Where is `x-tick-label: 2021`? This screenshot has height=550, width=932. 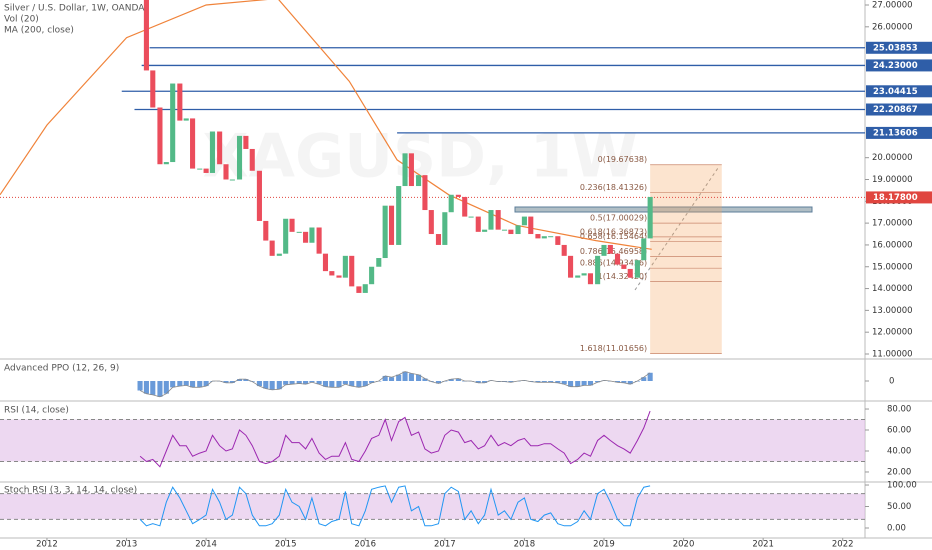 x-tick-label: 2021 is located at coordinates (763, 545).